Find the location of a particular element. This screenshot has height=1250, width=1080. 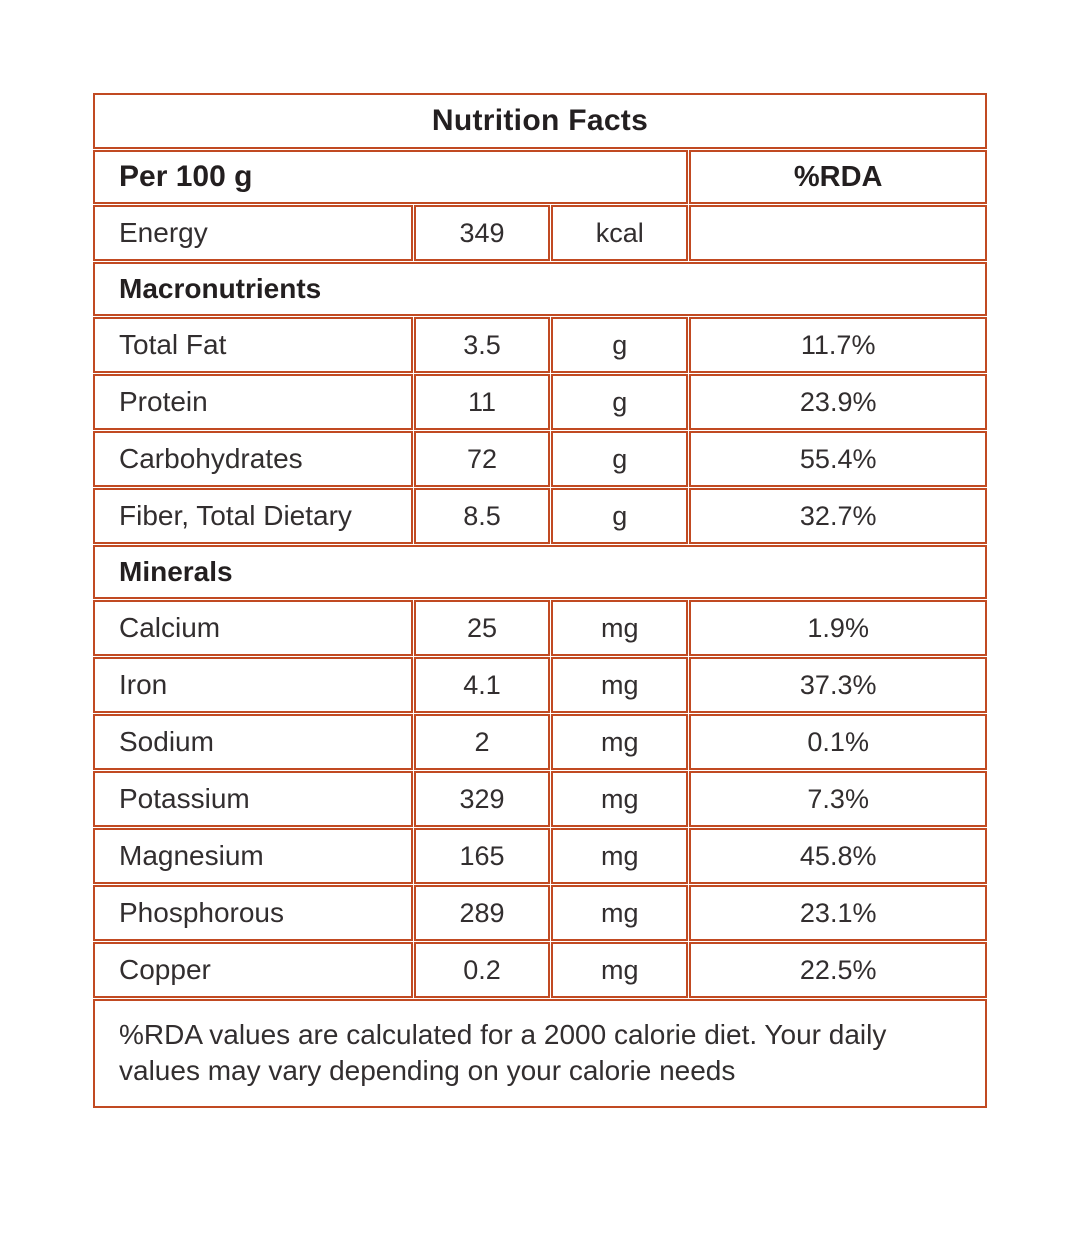

nutrient-row: Fiber, Total Dietary 8.5 g 32.7% is located at coordinates (540, 516).